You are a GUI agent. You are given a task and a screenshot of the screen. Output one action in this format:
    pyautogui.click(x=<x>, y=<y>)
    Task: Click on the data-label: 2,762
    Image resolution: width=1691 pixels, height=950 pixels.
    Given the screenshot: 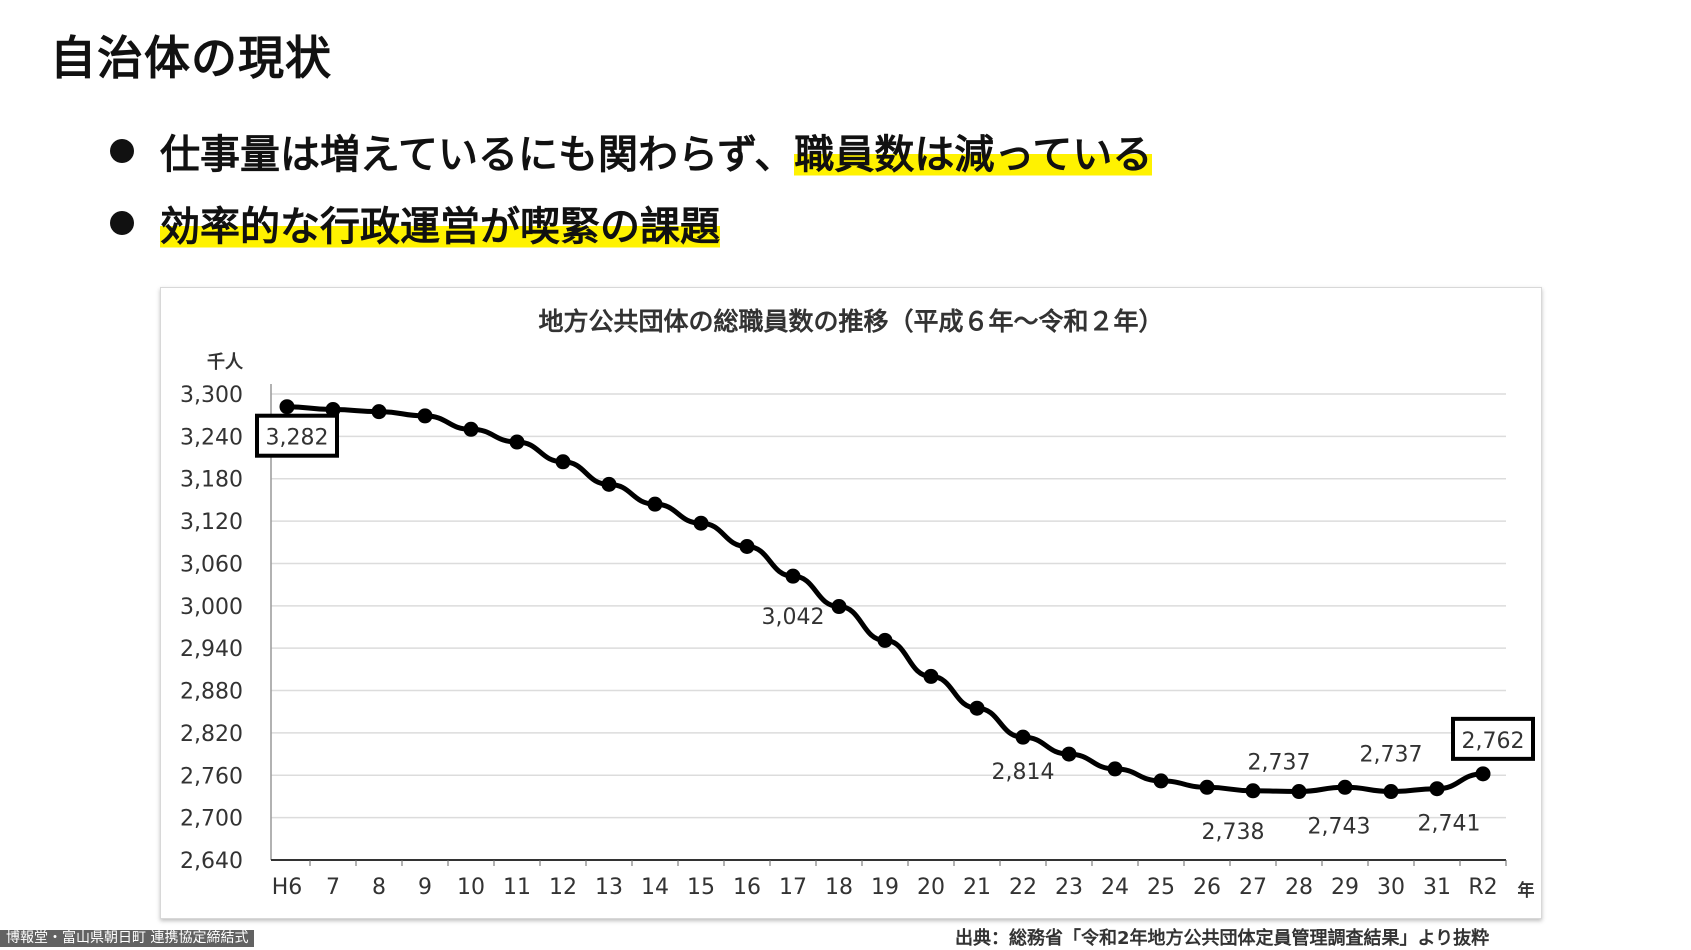 What is the action you would take?
    pyautogui.click(x=1493, y=741)
    